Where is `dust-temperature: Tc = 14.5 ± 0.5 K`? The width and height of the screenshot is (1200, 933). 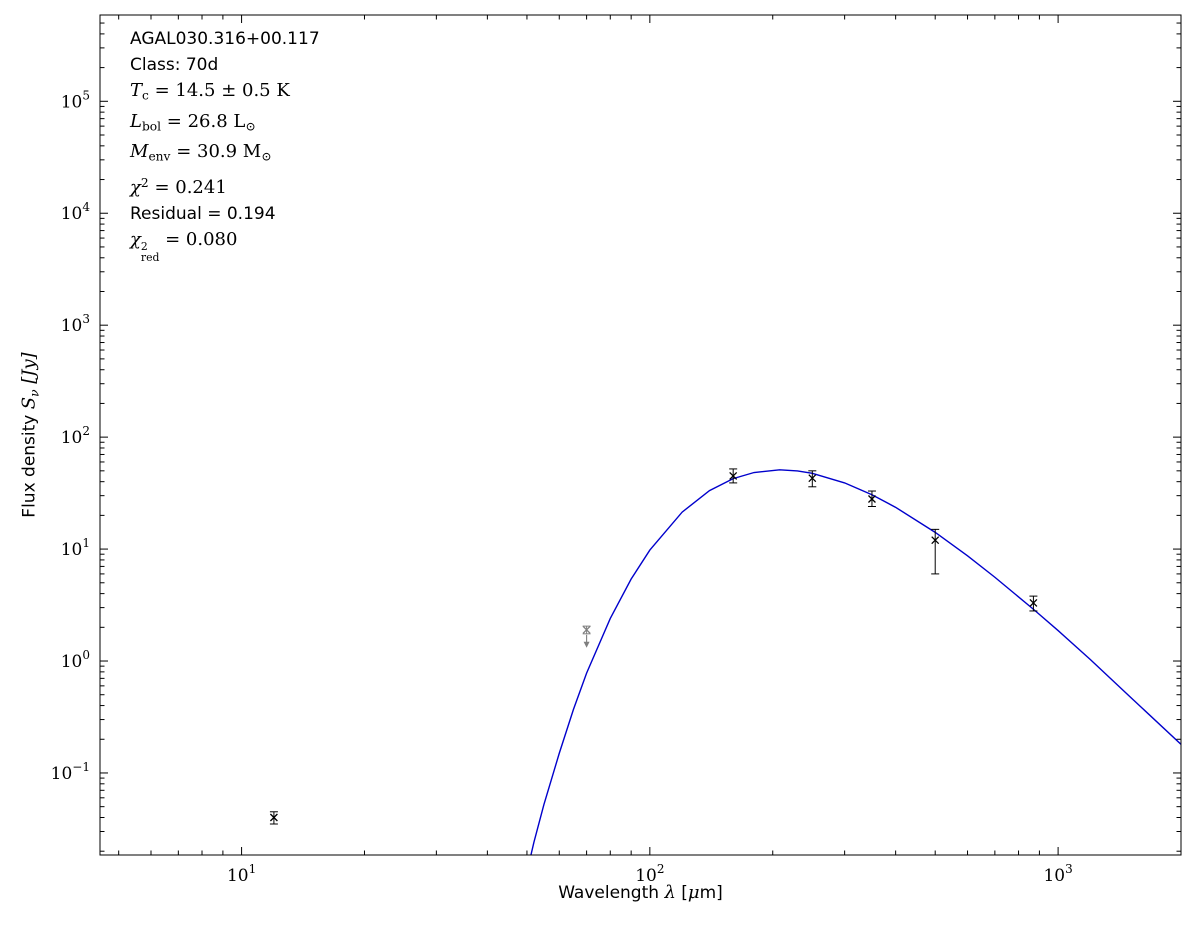
dust-temperature: Tc = 14.5 ± 0.5 K is located at coordinates (210, 91).